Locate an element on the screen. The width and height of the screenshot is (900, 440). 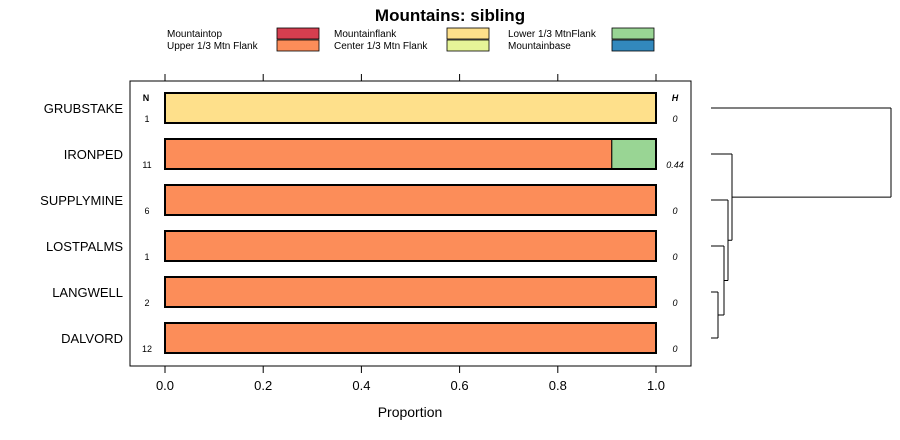
n-value: 2 is located at coordinates (146, 303).